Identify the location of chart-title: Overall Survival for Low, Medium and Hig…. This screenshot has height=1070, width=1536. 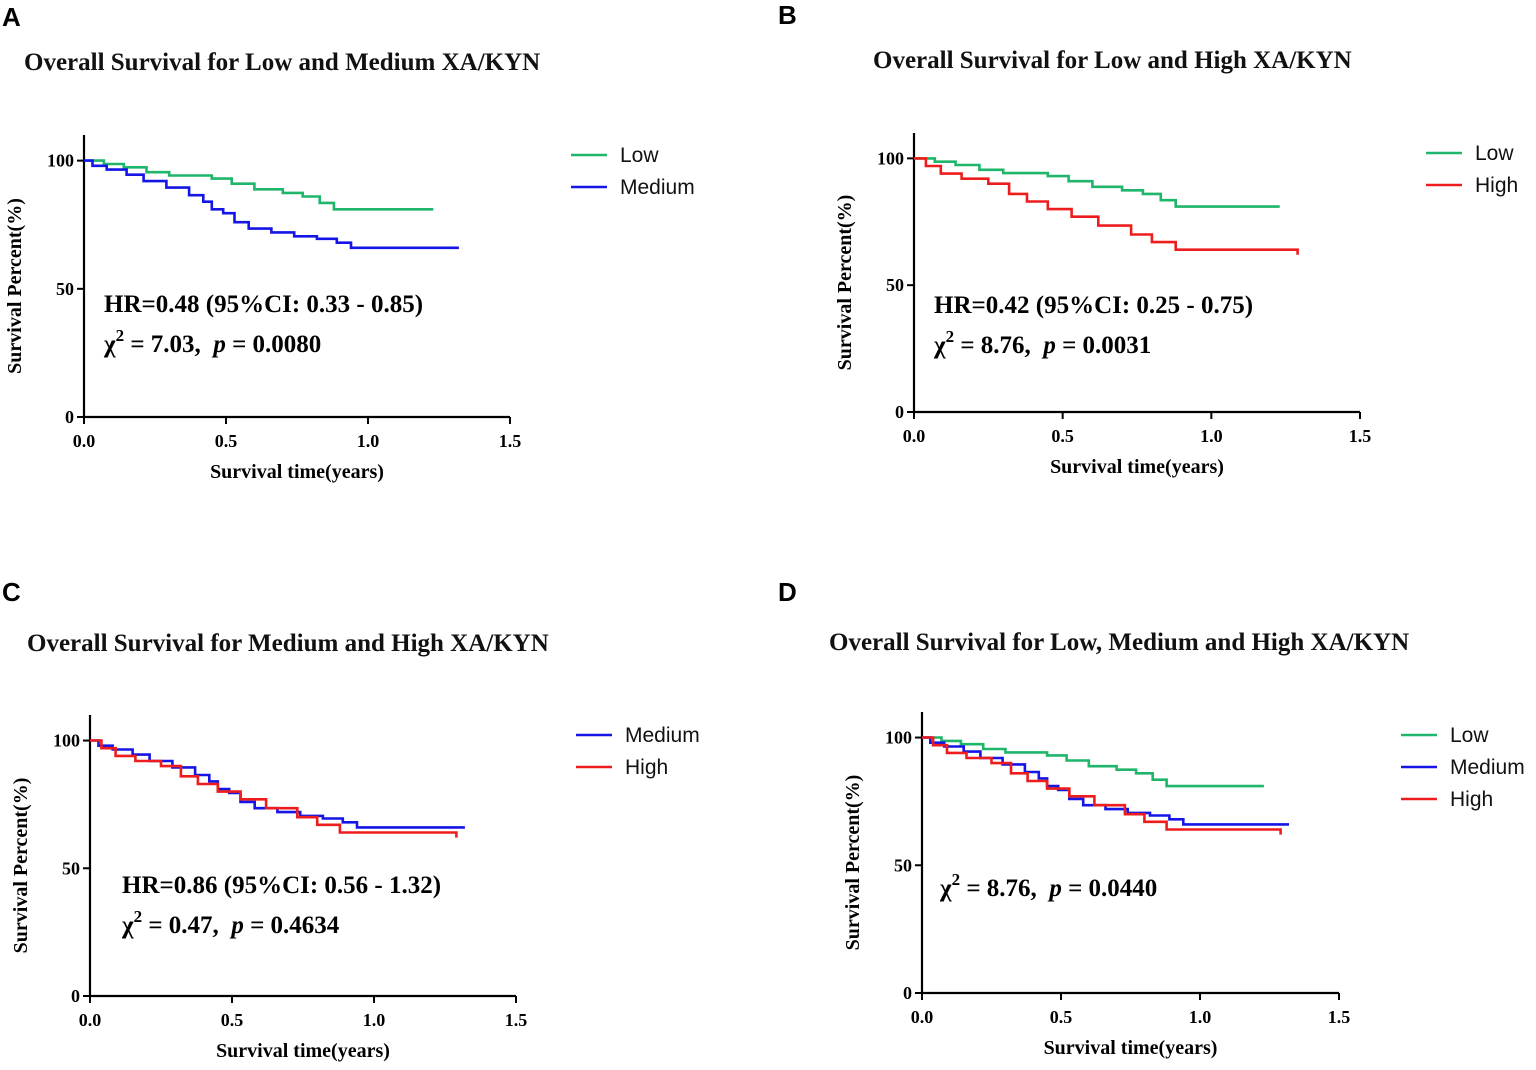
(1119, 642).